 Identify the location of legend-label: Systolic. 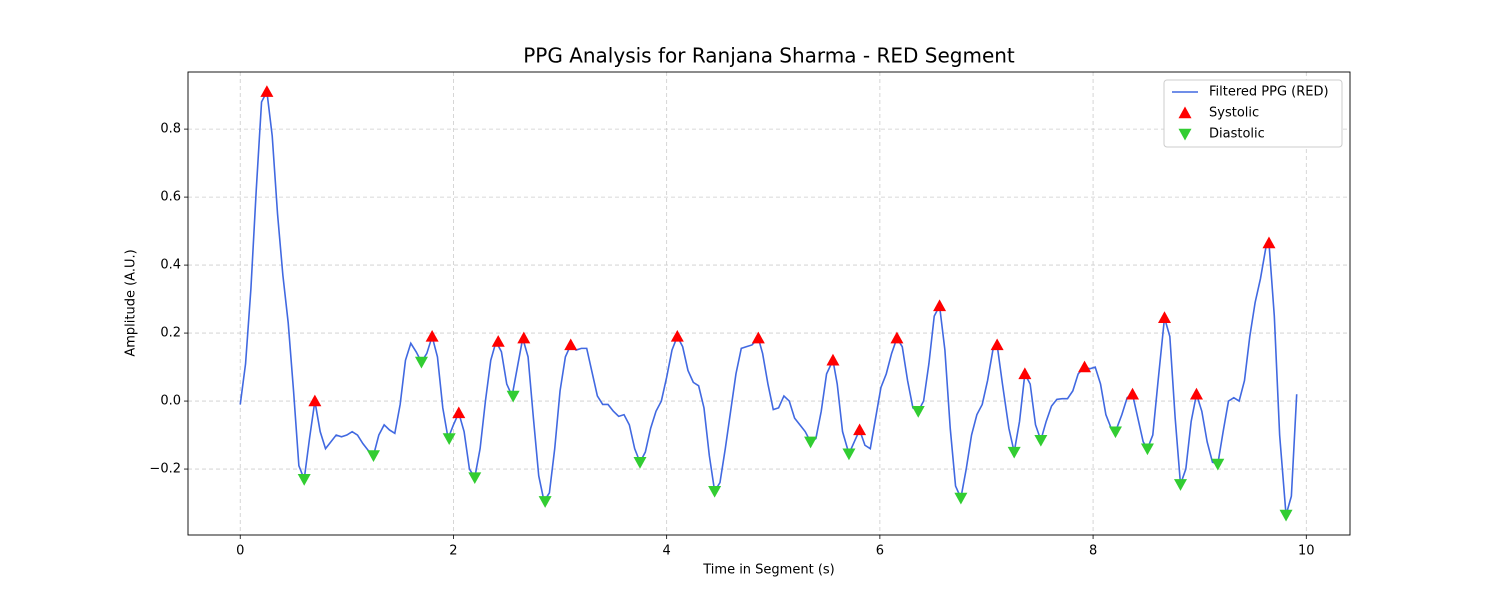
(1234, 113).